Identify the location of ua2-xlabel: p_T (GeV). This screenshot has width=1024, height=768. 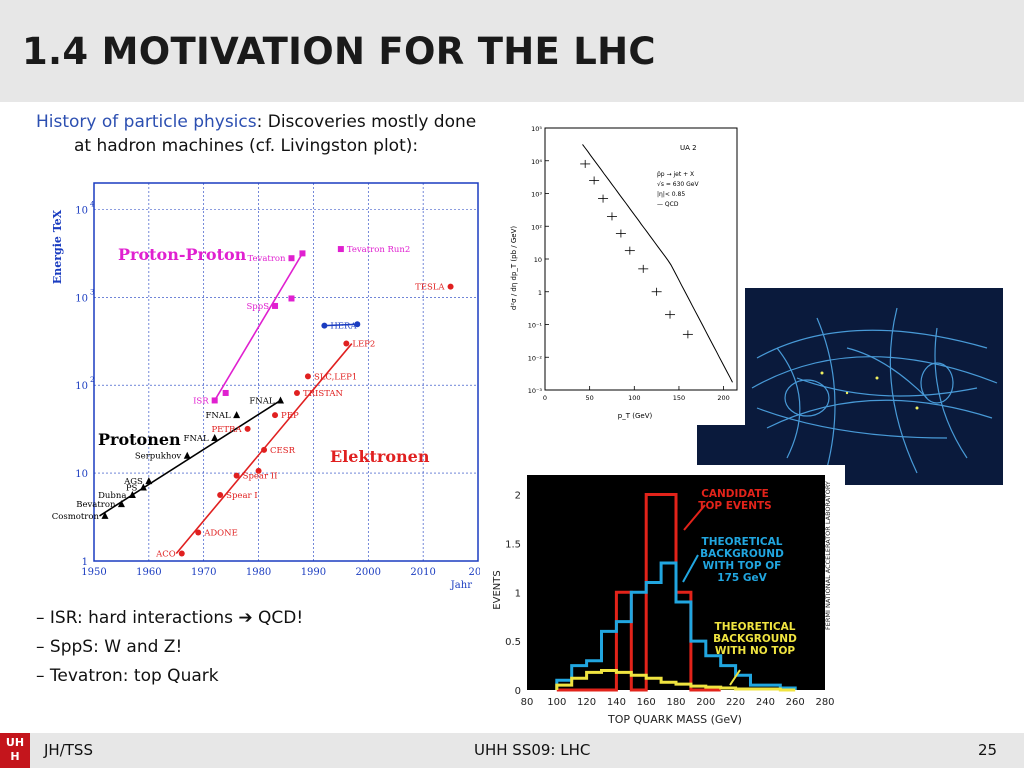
(635, 416).